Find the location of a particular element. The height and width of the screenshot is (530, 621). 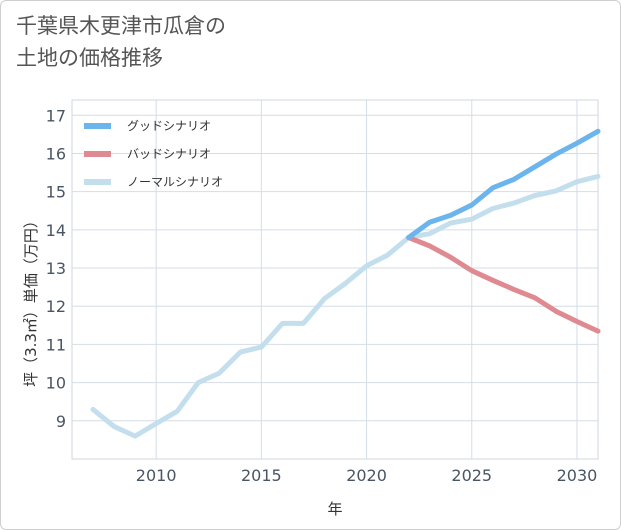

y-tick-label: 10 is located at coordinates (56, 383).